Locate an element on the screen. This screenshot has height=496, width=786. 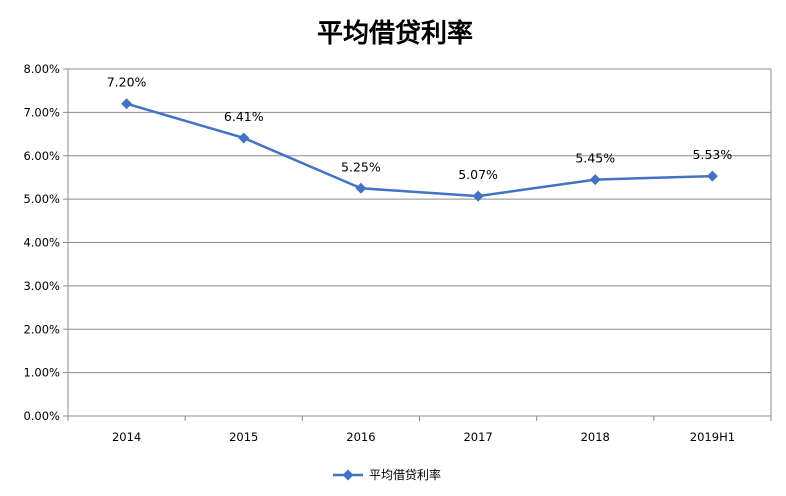
x-tick-label: 2019H1 is located at coordinates (712, 437).